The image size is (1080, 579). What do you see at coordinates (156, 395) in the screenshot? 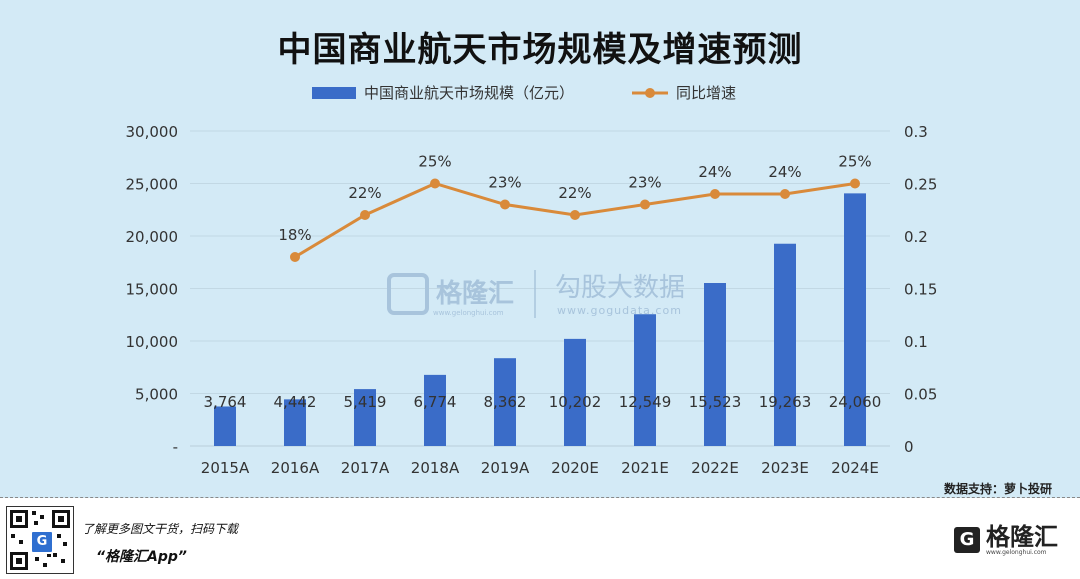
I see `y-left-tick-label: 5,000` at bounding box center [156, 395].